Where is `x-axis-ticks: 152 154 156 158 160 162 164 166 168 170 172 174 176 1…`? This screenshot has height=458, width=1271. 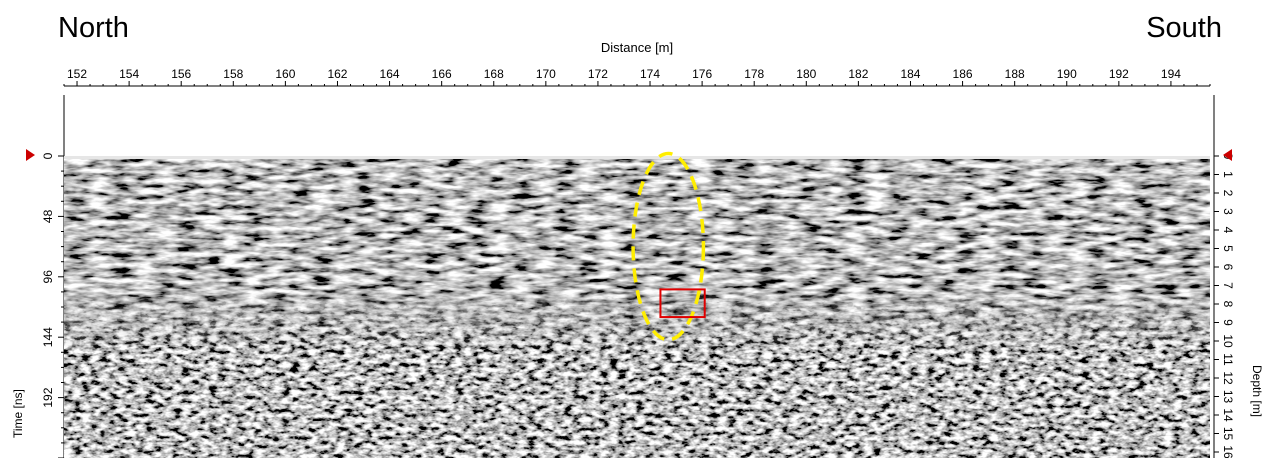
x-axis-ticks: 152 154 156 158 160 162 164 166 168 170 172 174 176 1… is located at coordinates (637, 76).